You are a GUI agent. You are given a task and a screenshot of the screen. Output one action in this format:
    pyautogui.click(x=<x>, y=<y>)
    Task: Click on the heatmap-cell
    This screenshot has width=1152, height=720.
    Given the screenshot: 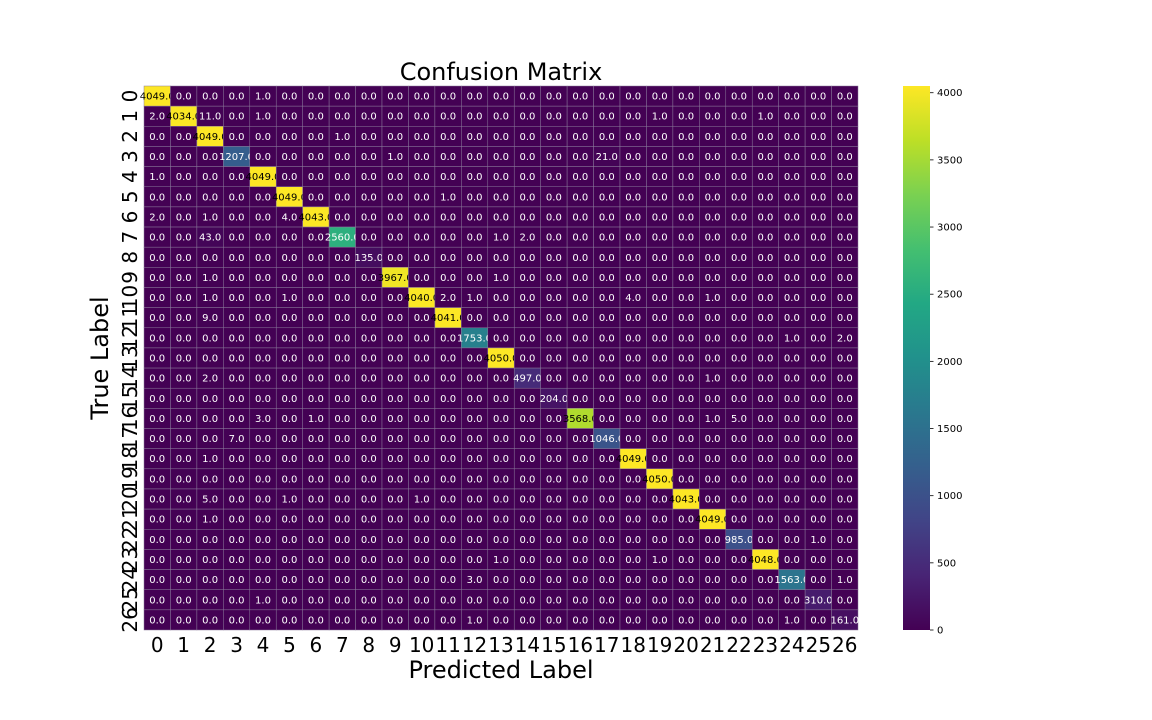 What is the action you would take?
    pyautogui.click(x=845, y=620)
    